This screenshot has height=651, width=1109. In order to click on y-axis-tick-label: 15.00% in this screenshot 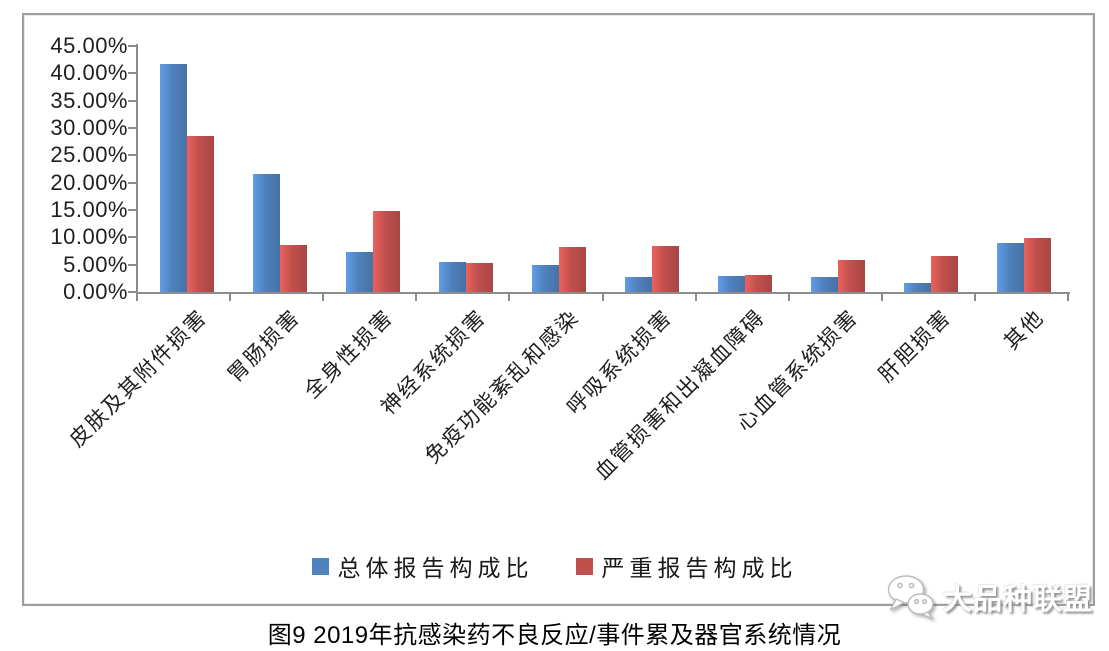, I will do `click(89, 209)`.